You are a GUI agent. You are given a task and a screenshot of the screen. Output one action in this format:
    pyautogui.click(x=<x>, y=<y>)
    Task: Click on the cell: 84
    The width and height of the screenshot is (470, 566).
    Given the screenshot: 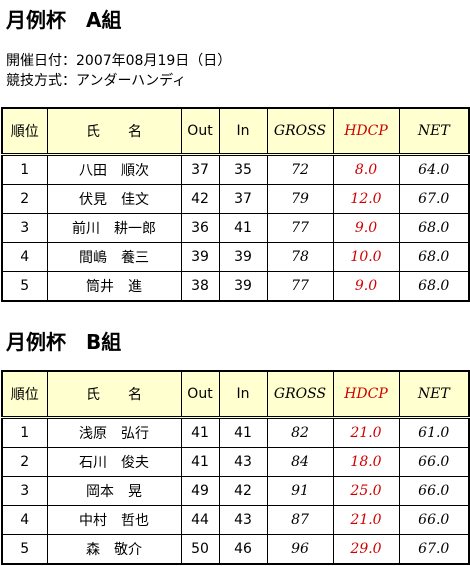 What is the action you would take?
    pyautogui.click(x=300, y=462)
    